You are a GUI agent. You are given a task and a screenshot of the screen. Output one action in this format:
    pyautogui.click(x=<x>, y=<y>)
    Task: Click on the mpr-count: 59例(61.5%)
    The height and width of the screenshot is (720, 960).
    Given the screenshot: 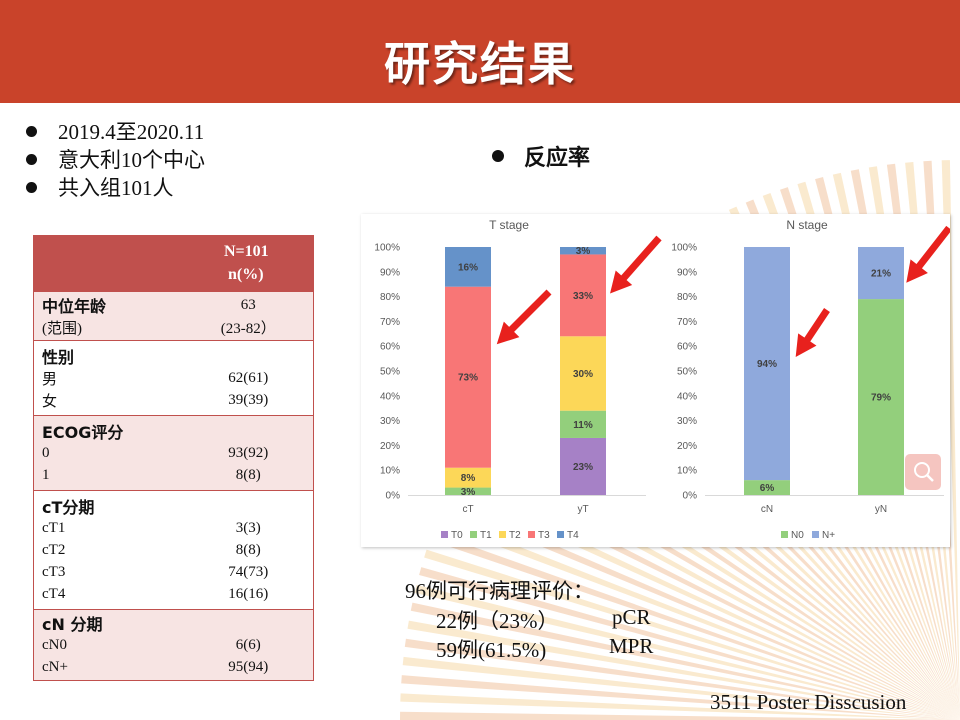 What is the action you would take?
    pyautogui.click(x=491, y=650)
    